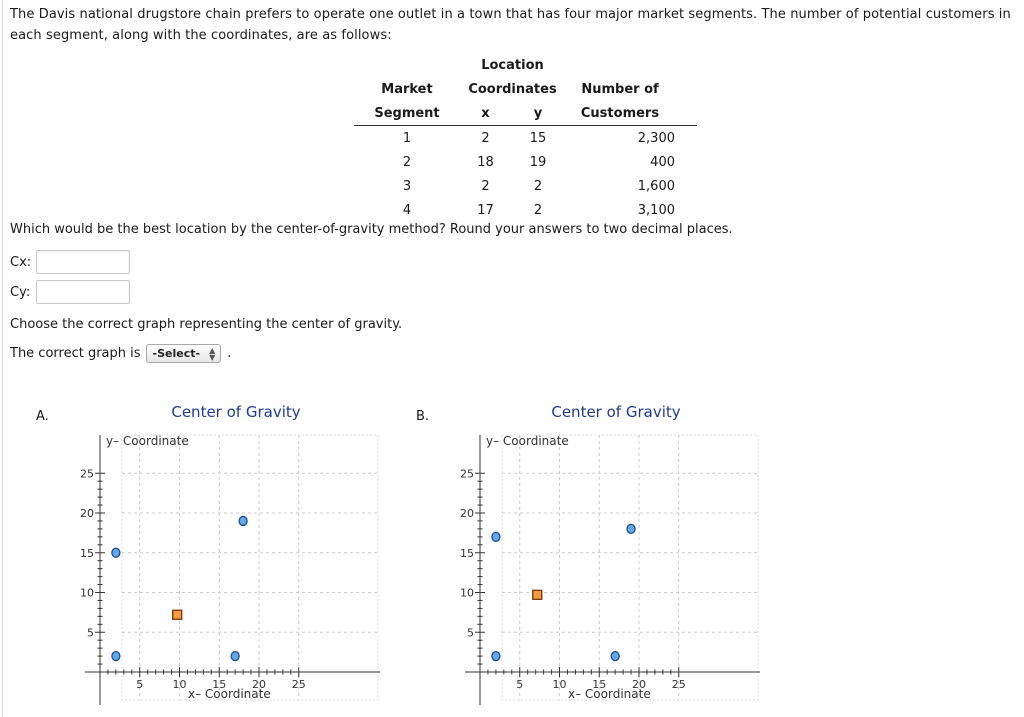 This screenshot has width=1024, height=717. What do you see at coordinates (180, 684) in the screenshot?
I see `graph-a-x-tick-label: 10` at bounding box center [180, 684].